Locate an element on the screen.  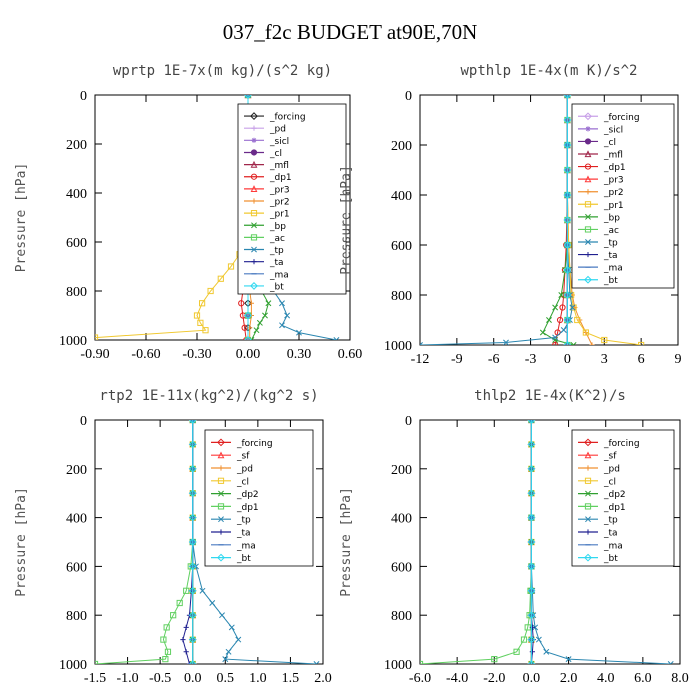
y-tick-label: 400 is located at coordinates (76, 194).